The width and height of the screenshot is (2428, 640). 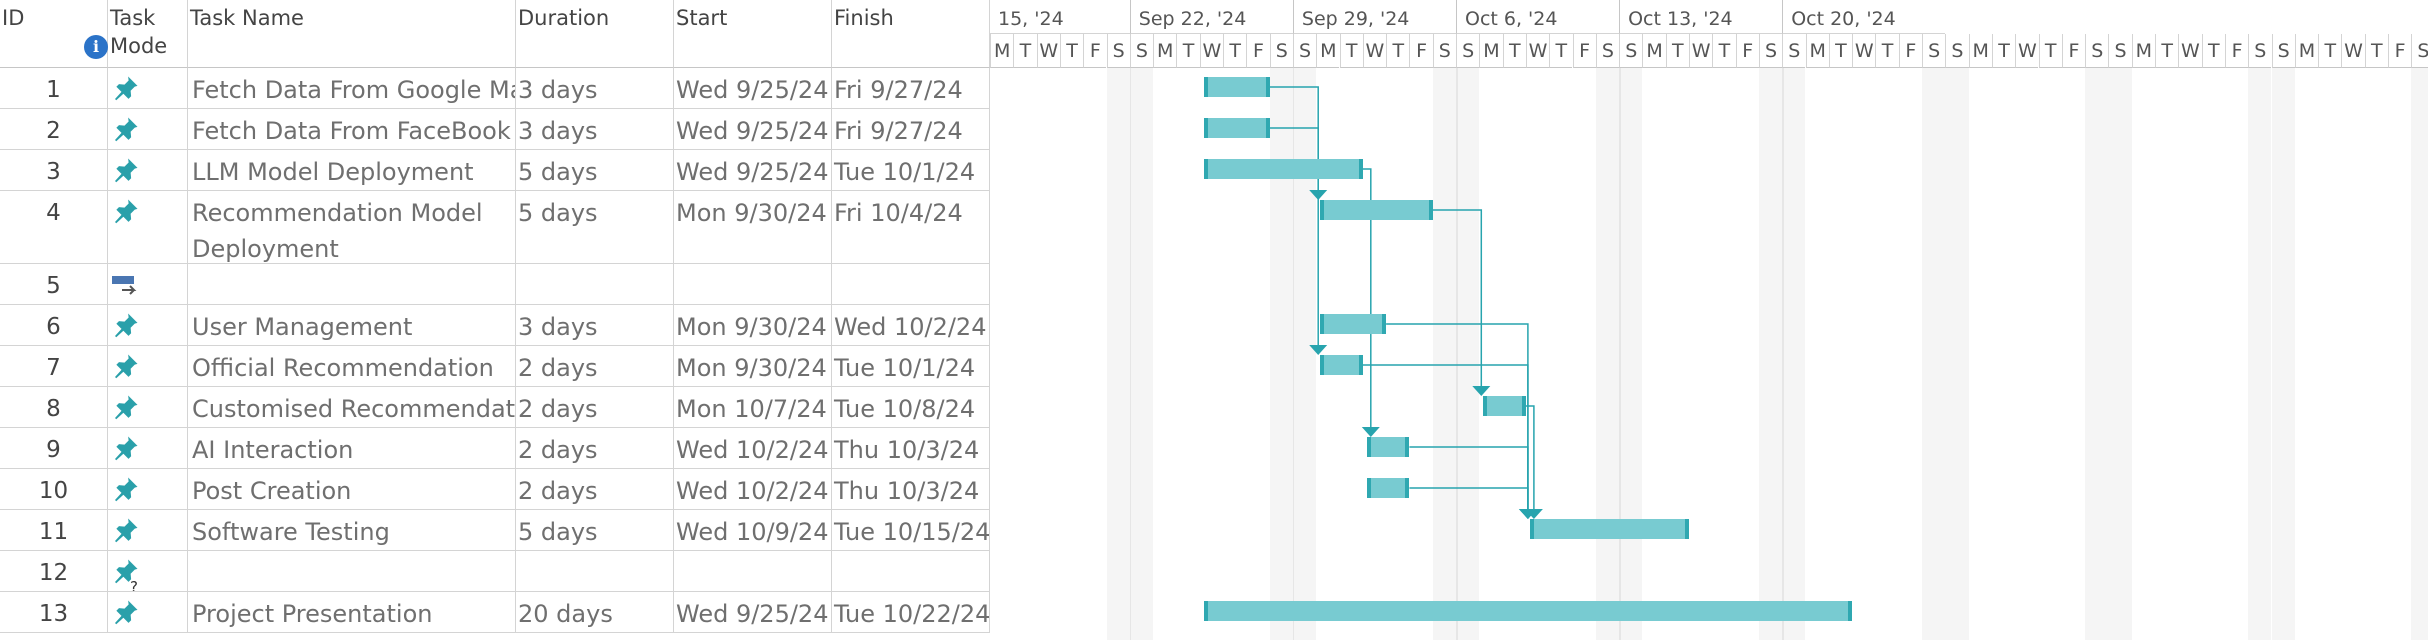 I want to click on cell-finish: Fri 9/27/24, so click(x=911, y=88).